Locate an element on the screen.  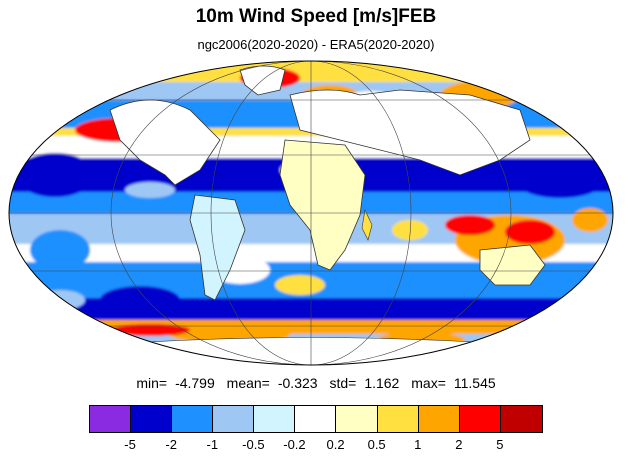
colorbar-tick-label: -1 is located at coordinates (212, 444).